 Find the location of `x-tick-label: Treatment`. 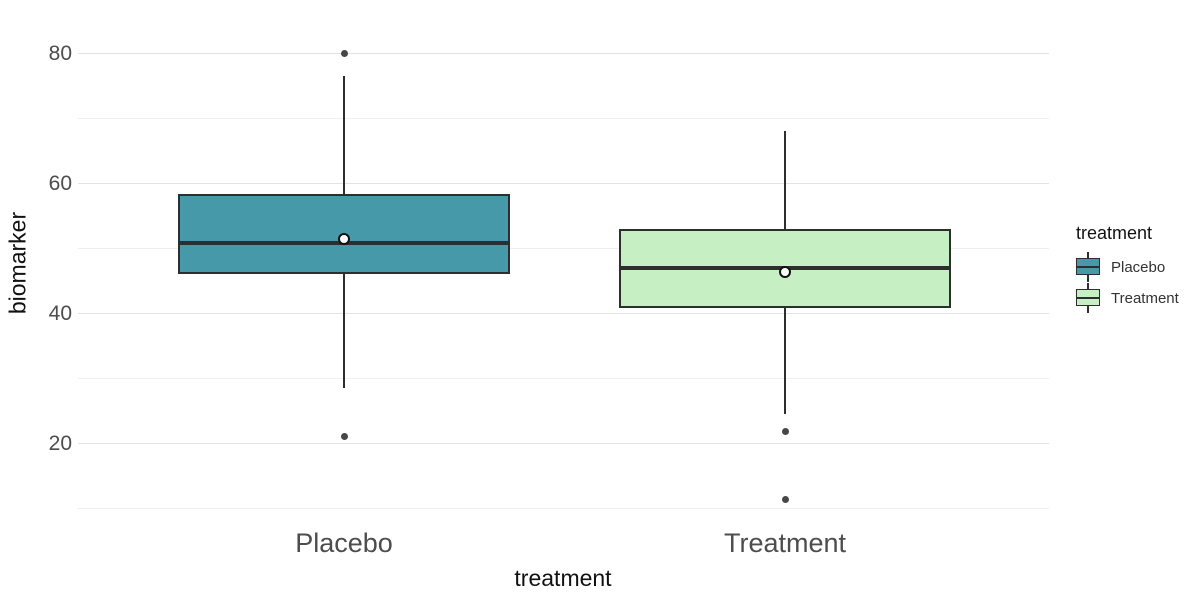

x-tick-label: Treatment is located at coordinates (785, 543).